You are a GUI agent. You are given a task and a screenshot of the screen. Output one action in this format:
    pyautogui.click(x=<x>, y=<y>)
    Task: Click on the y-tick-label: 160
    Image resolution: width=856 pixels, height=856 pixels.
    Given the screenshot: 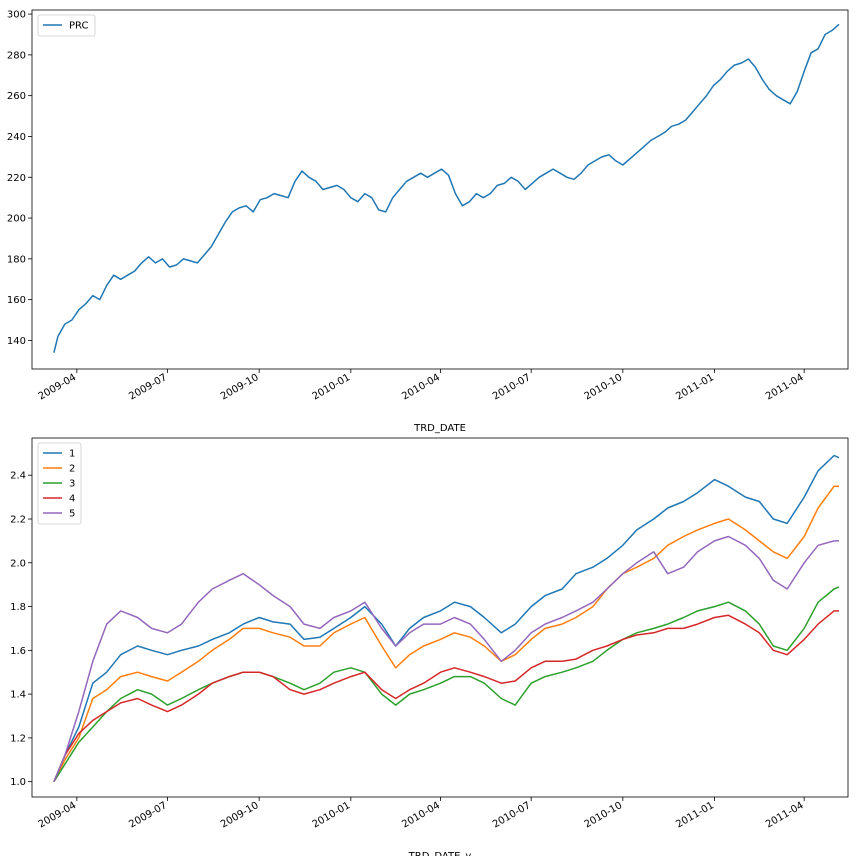 What is the action you would take?
    pyautogui.click(x=16, y=300)
    